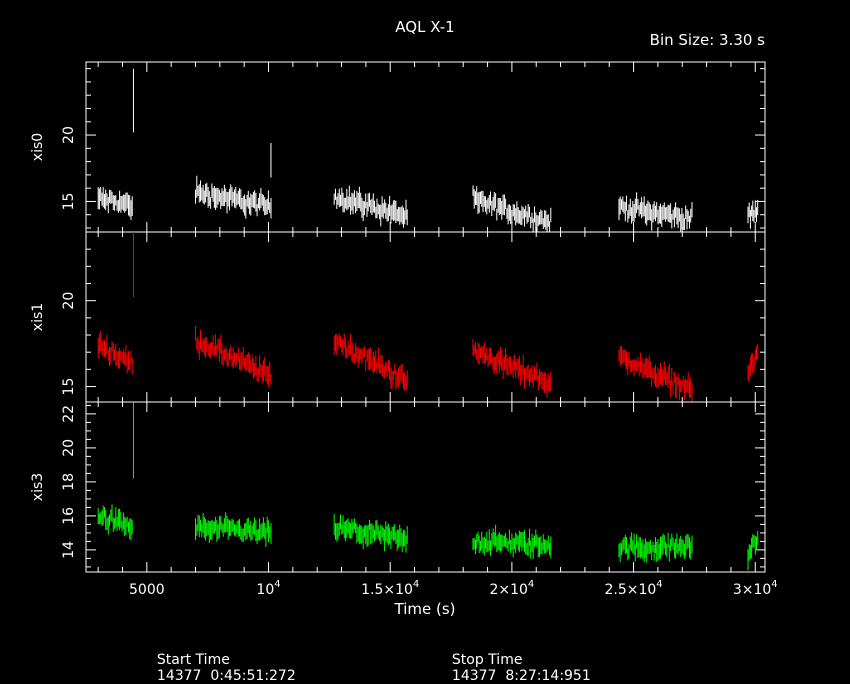 The image size is (850, 684). I want to click on y-tick-label: 18, so click(69, 482).